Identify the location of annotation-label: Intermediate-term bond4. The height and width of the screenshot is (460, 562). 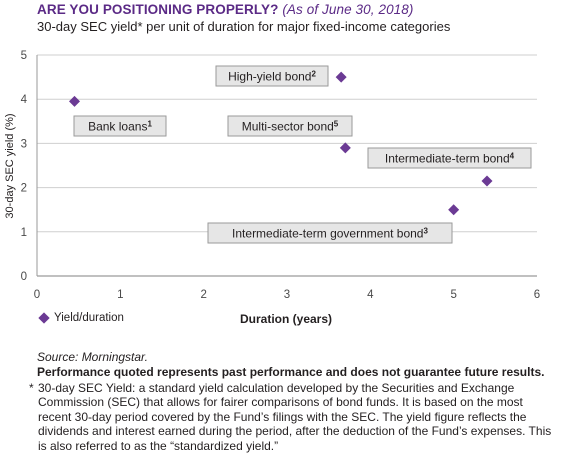
(450, 159).